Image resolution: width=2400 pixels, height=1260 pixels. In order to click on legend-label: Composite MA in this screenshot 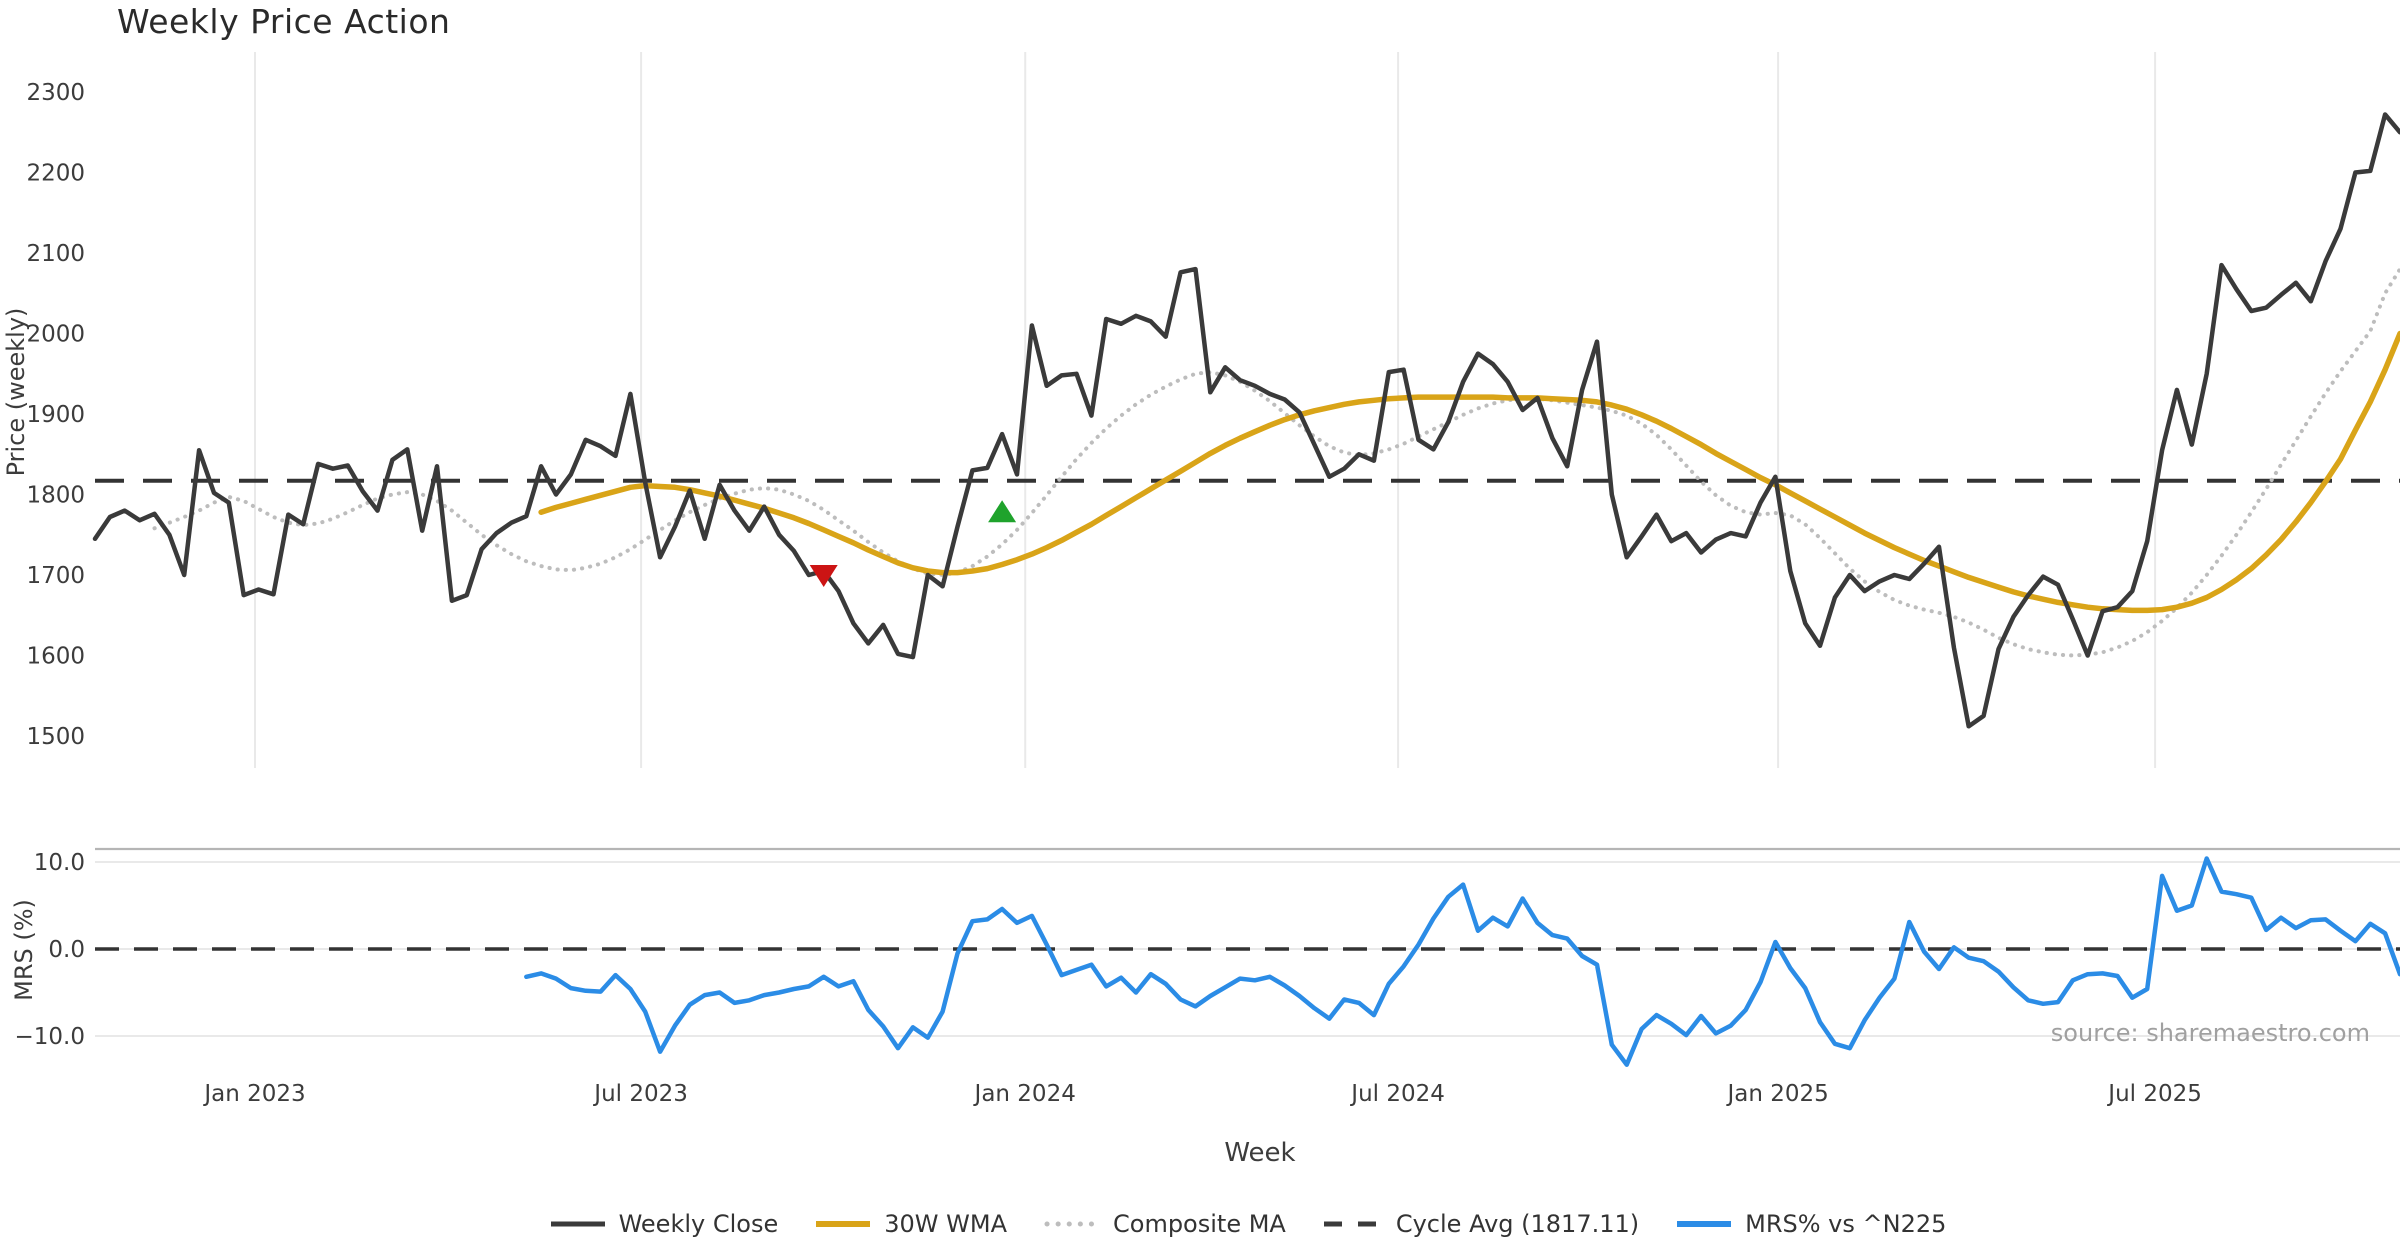, I will do `click(1199, 1224)`.